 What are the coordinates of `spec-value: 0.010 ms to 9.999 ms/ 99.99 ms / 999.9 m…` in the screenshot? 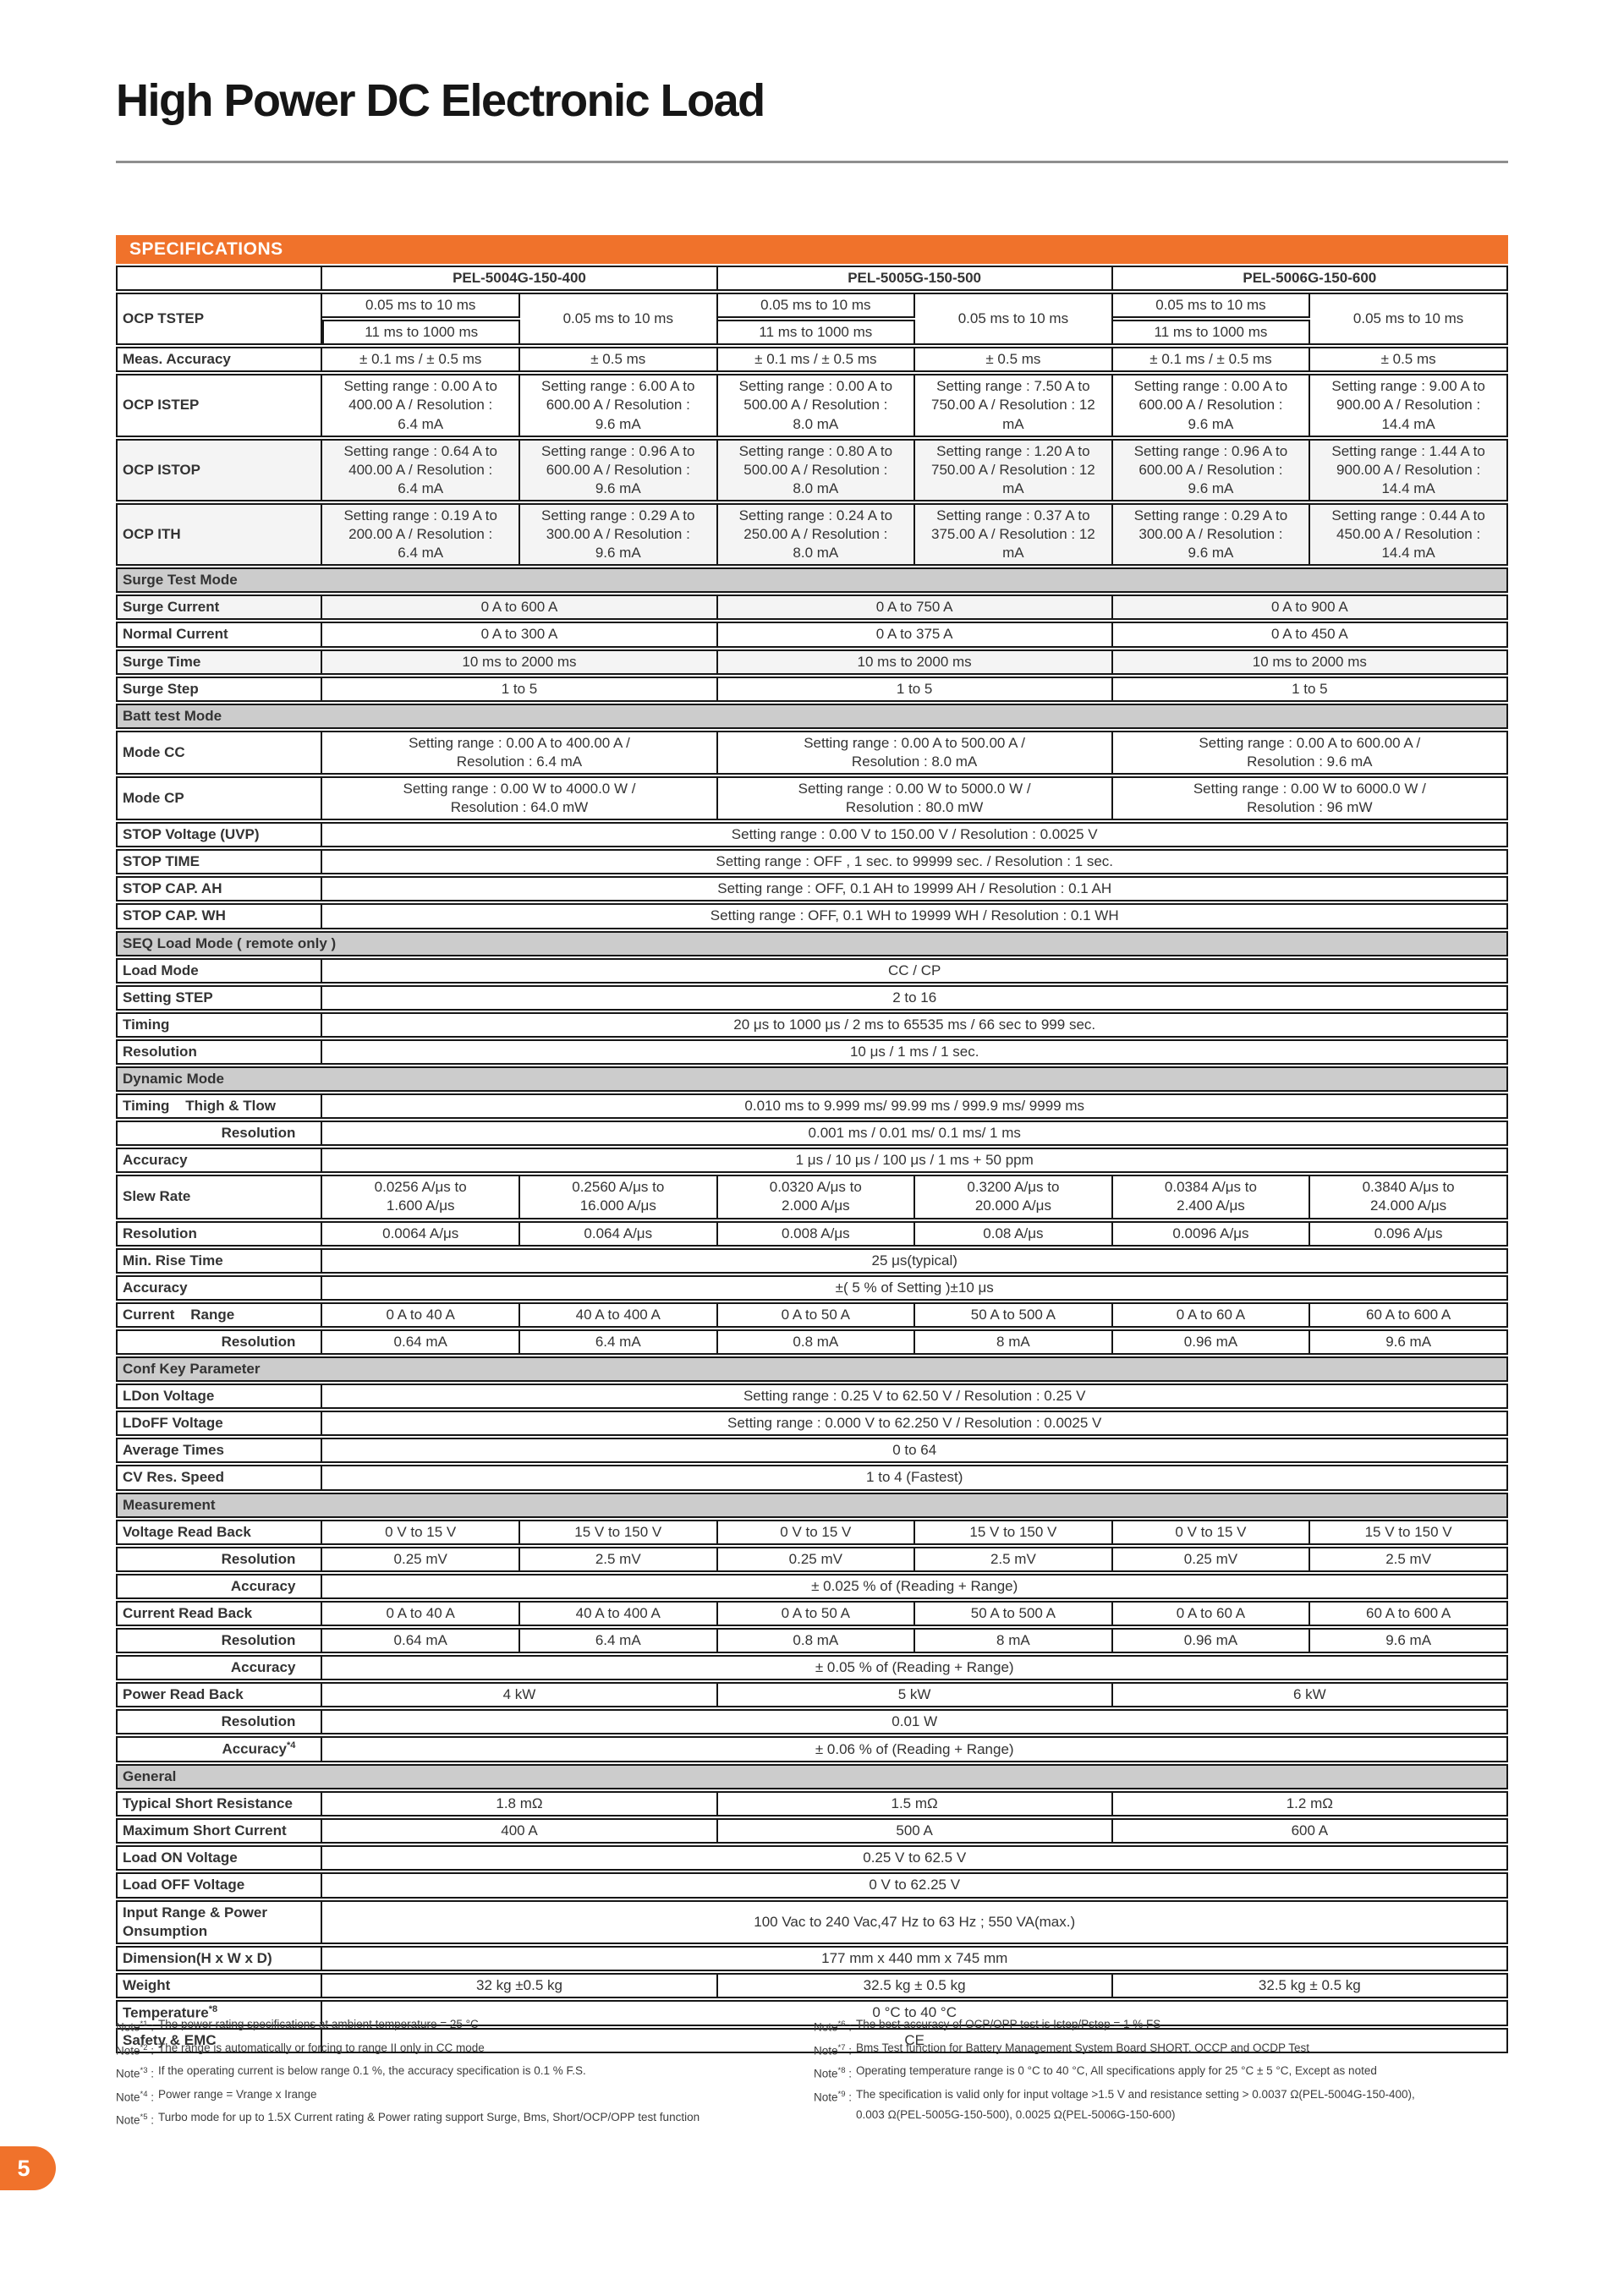 It's located at (915, 1106).